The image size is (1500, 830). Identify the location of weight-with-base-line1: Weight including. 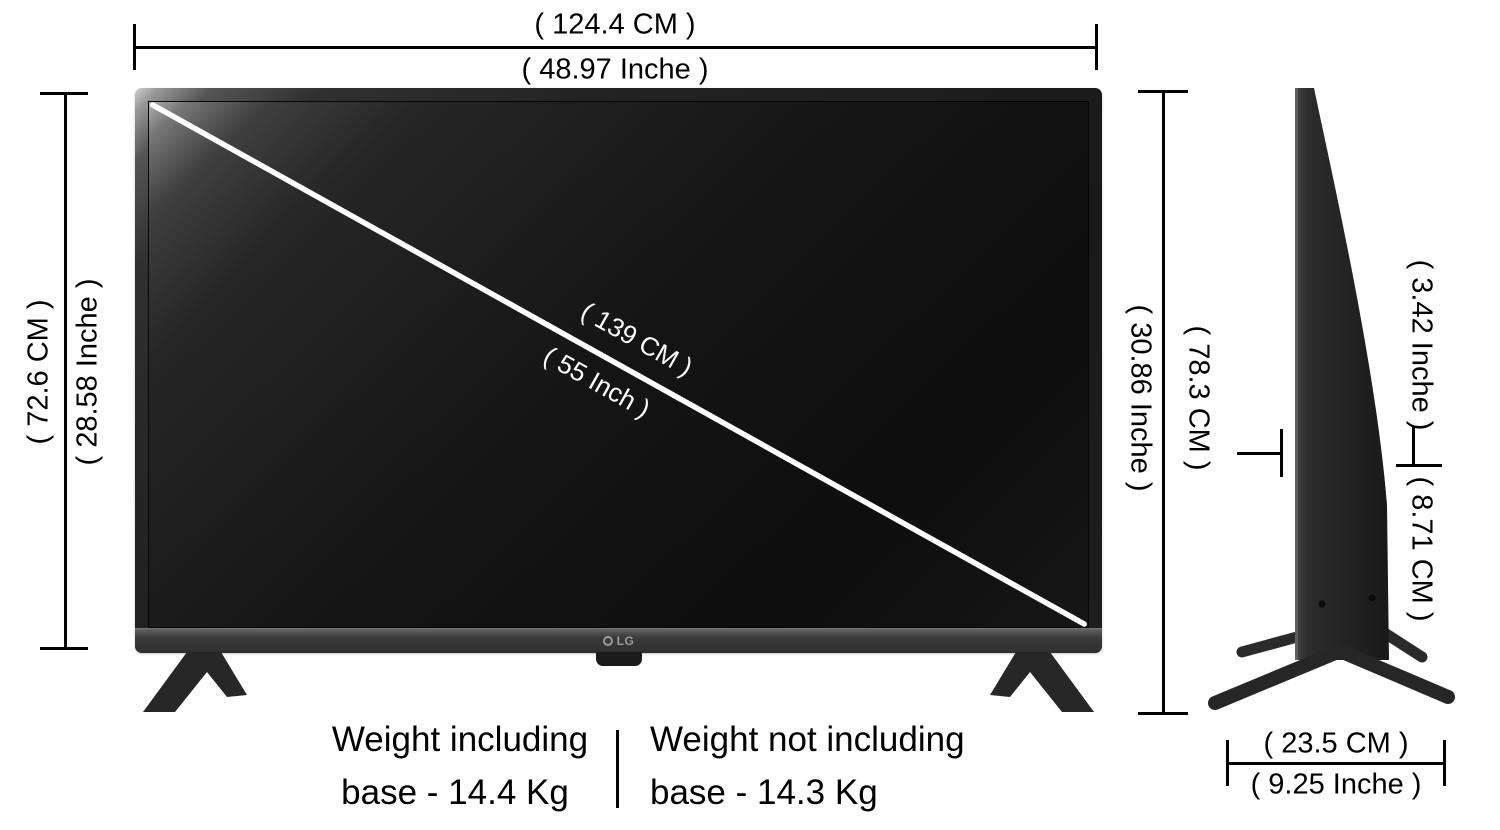
(460, 739).